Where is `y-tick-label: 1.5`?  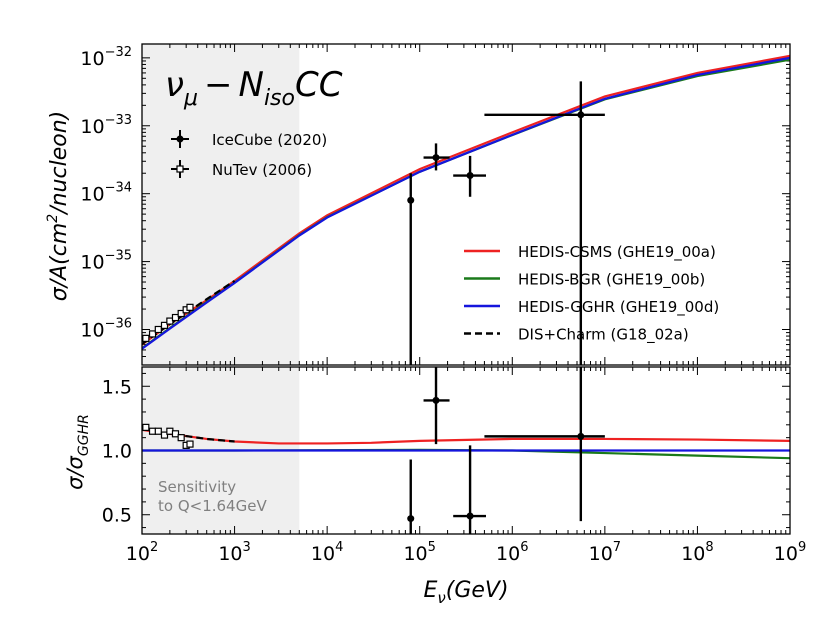 y-tick-label: 1.5 is located at coordinates (117, 387).